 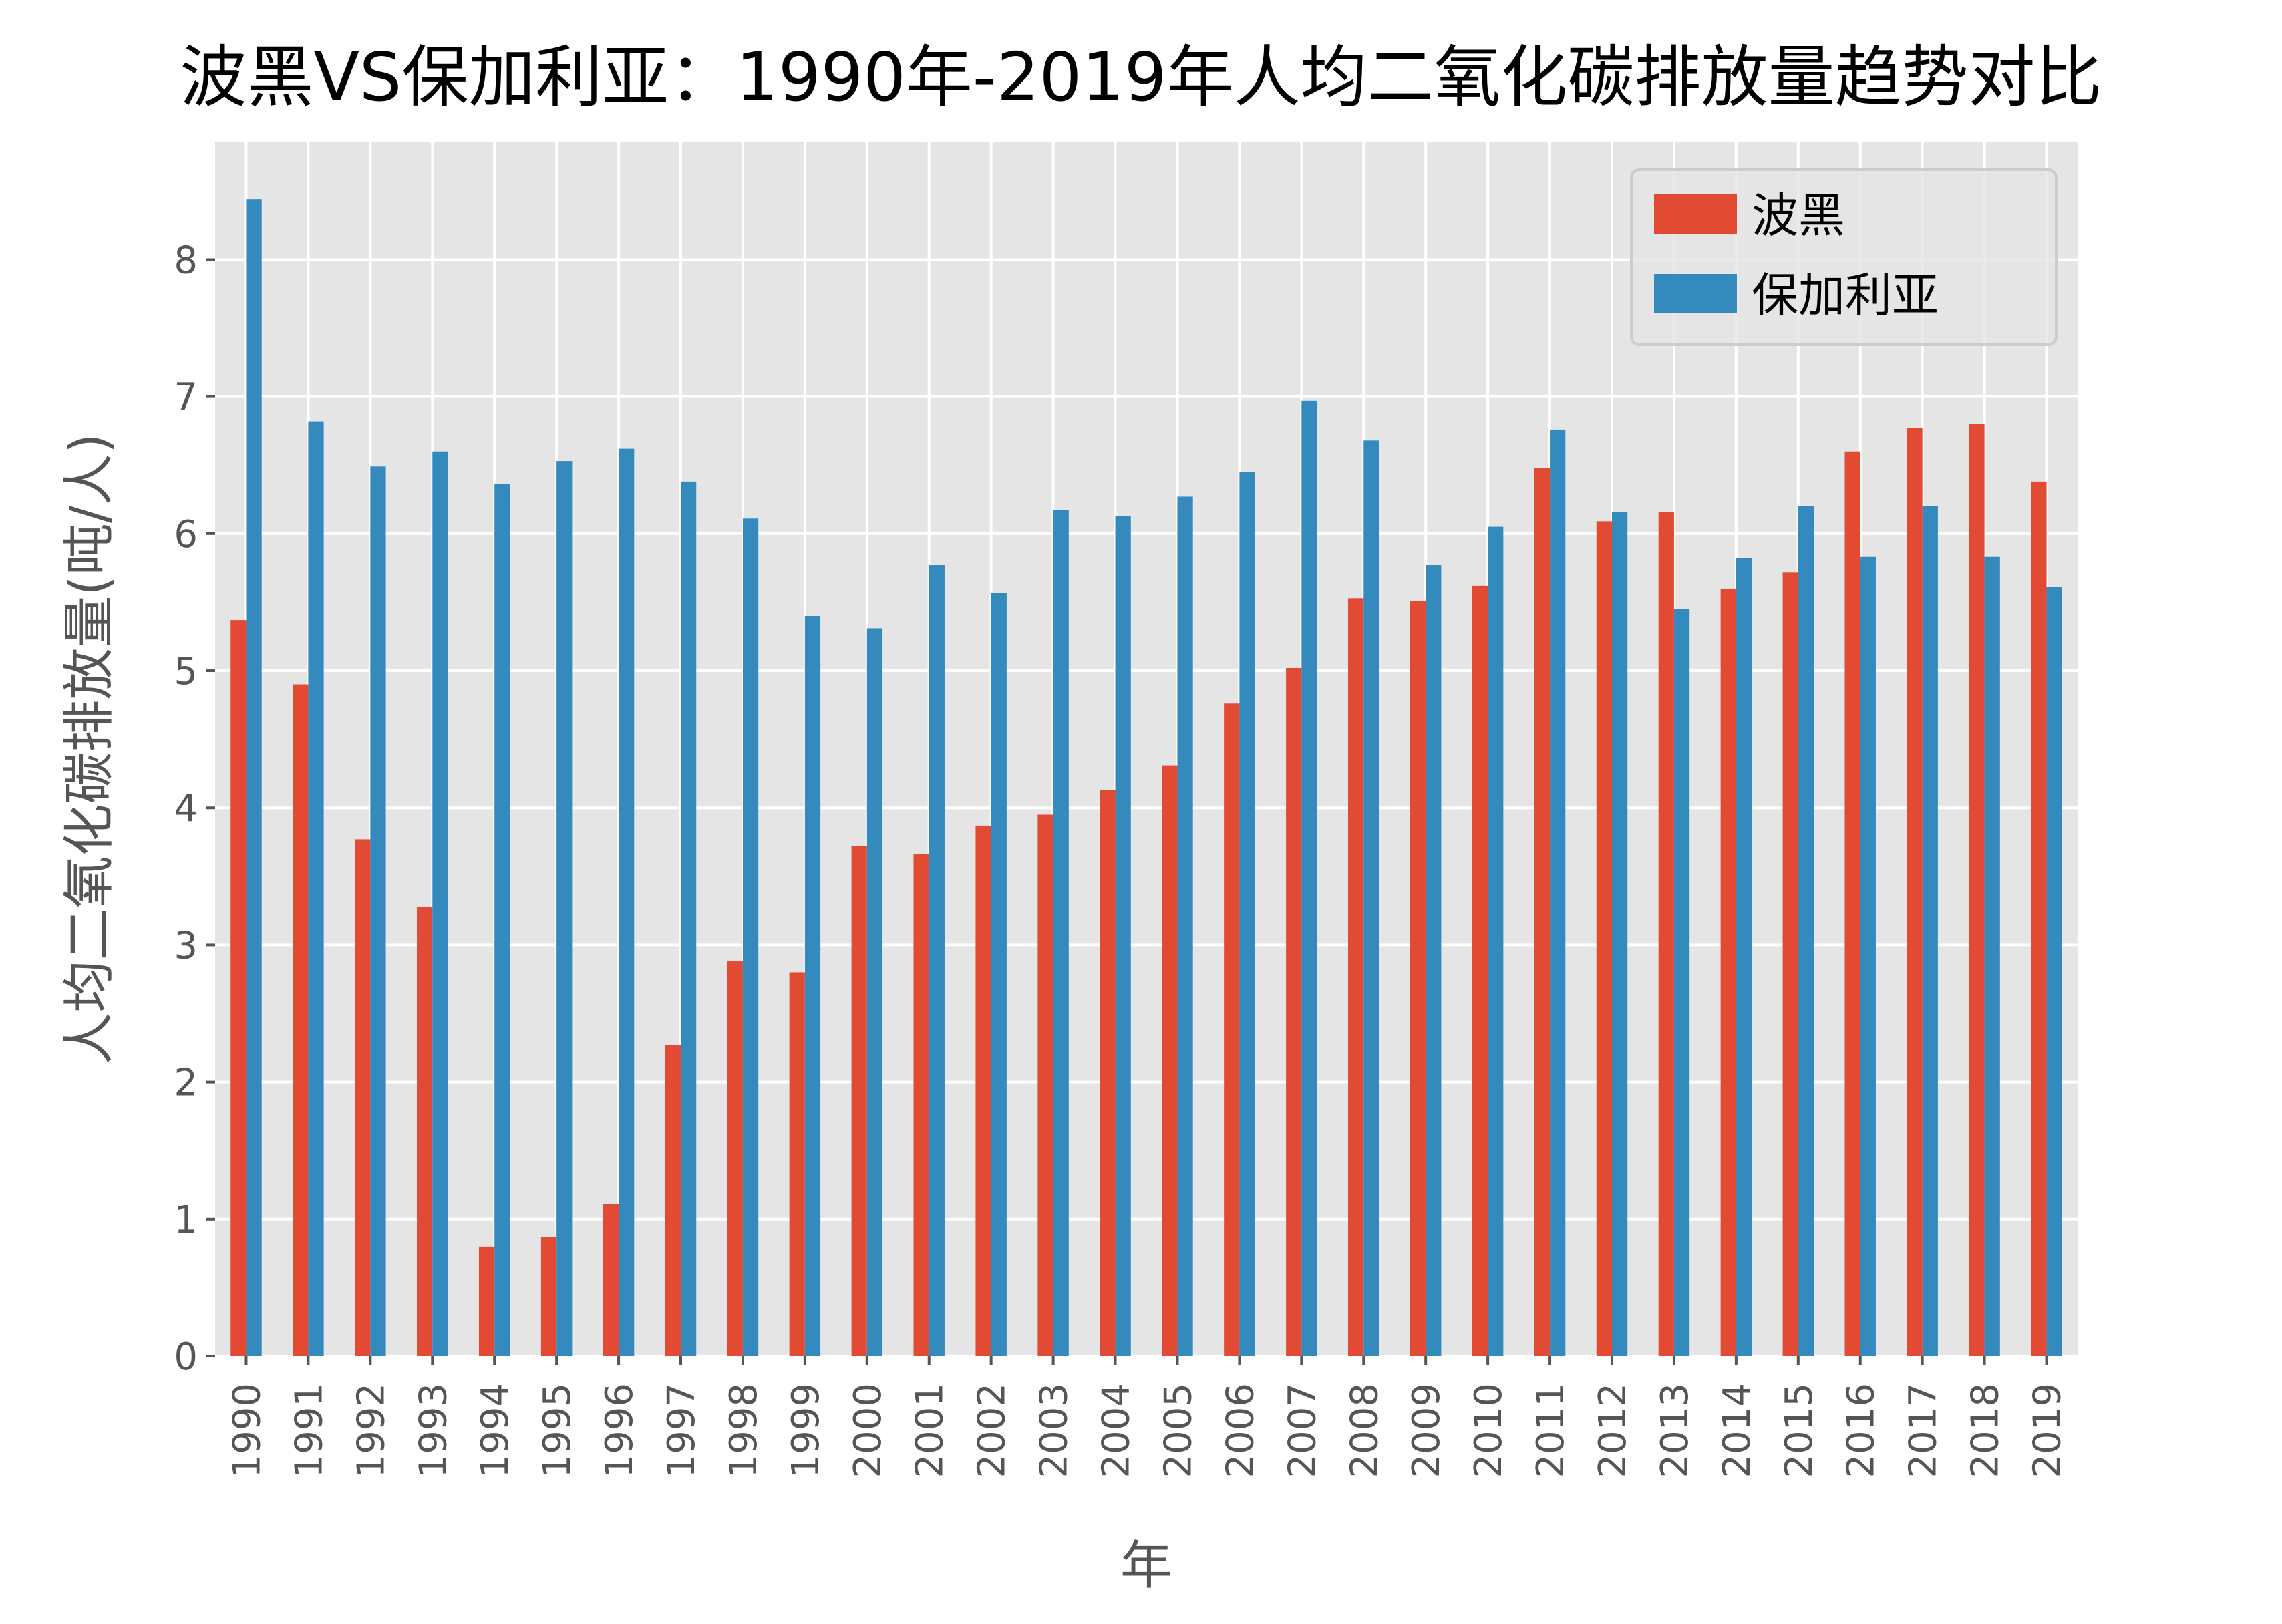 I want to click on bar-bulgaria-2007, so click(x=1309, y=878).